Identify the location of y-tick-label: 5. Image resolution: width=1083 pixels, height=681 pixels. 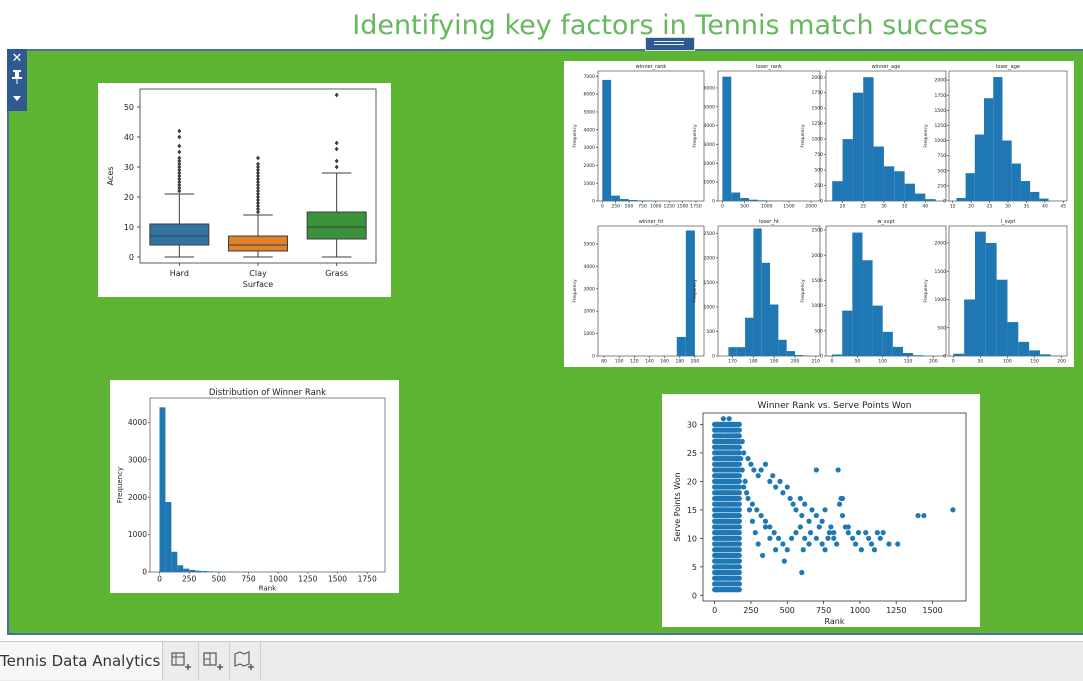
(694, 567).